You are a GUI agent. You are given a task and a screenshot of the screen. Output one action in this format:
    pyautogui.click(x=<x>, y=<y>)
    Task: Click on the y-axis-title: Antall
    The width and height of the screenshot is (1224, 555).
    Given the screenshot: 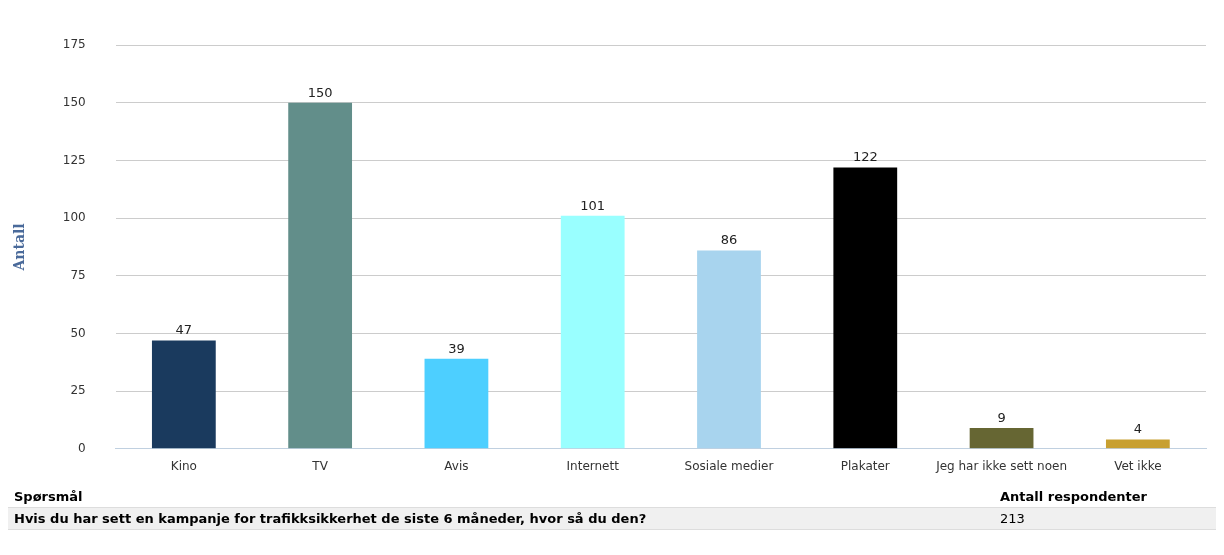 What is the action you would take?
    pyautogui.click(x=19, y=247)
    